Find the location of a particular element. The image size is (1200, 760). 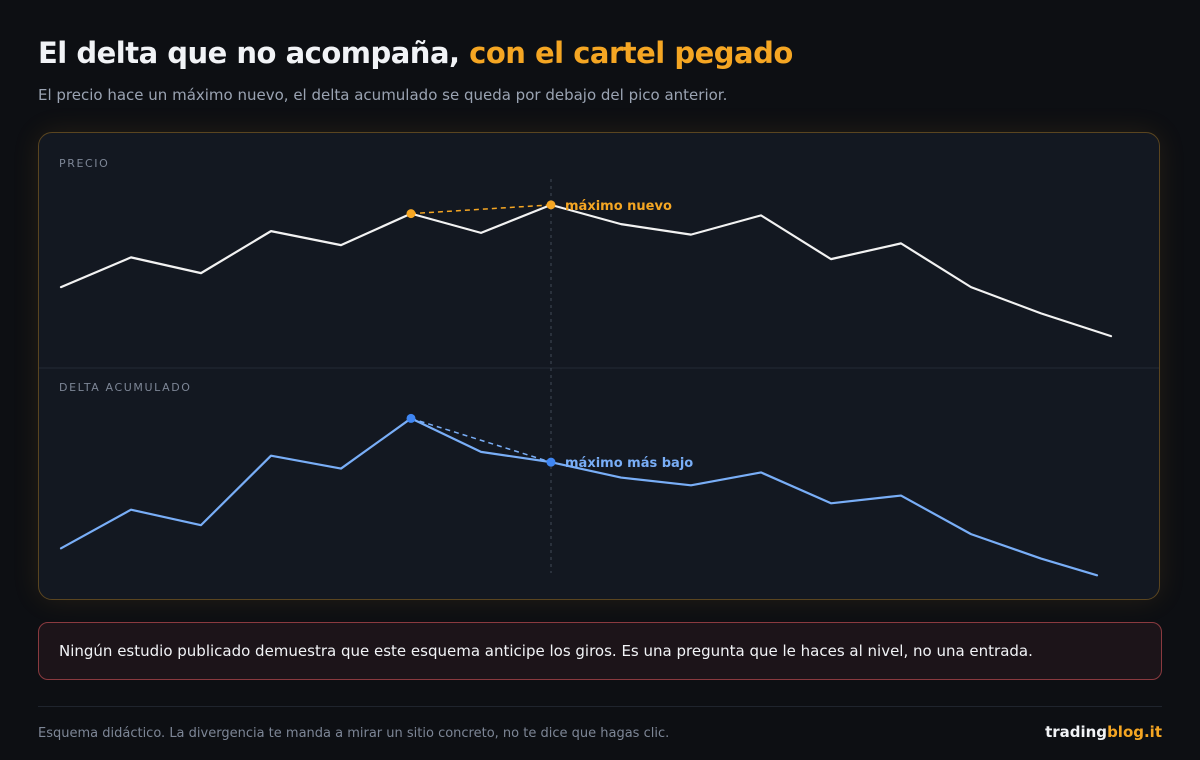

delta-annotation-label: máximo más bajo is located at coordinates (629, 463).